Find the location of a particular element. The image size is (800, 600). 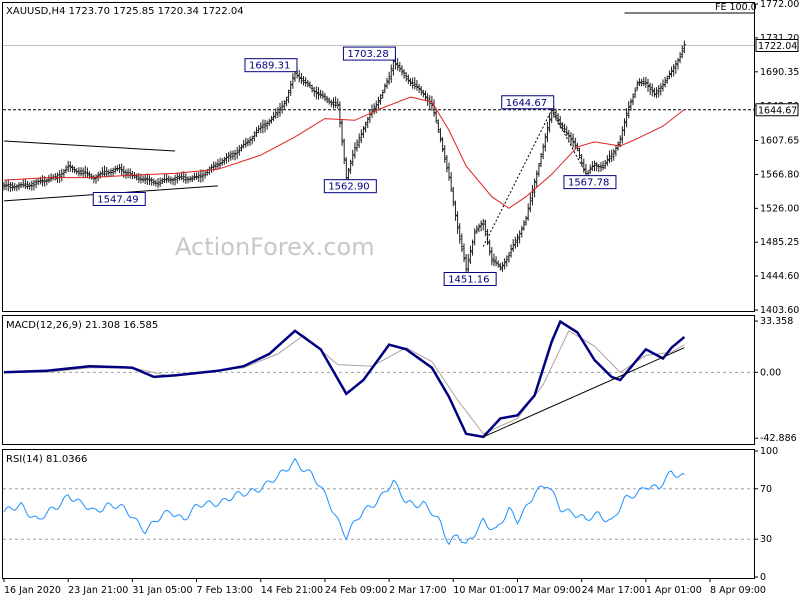

price-annotation-label: 1567.78 is located at coordinates (588, 183).